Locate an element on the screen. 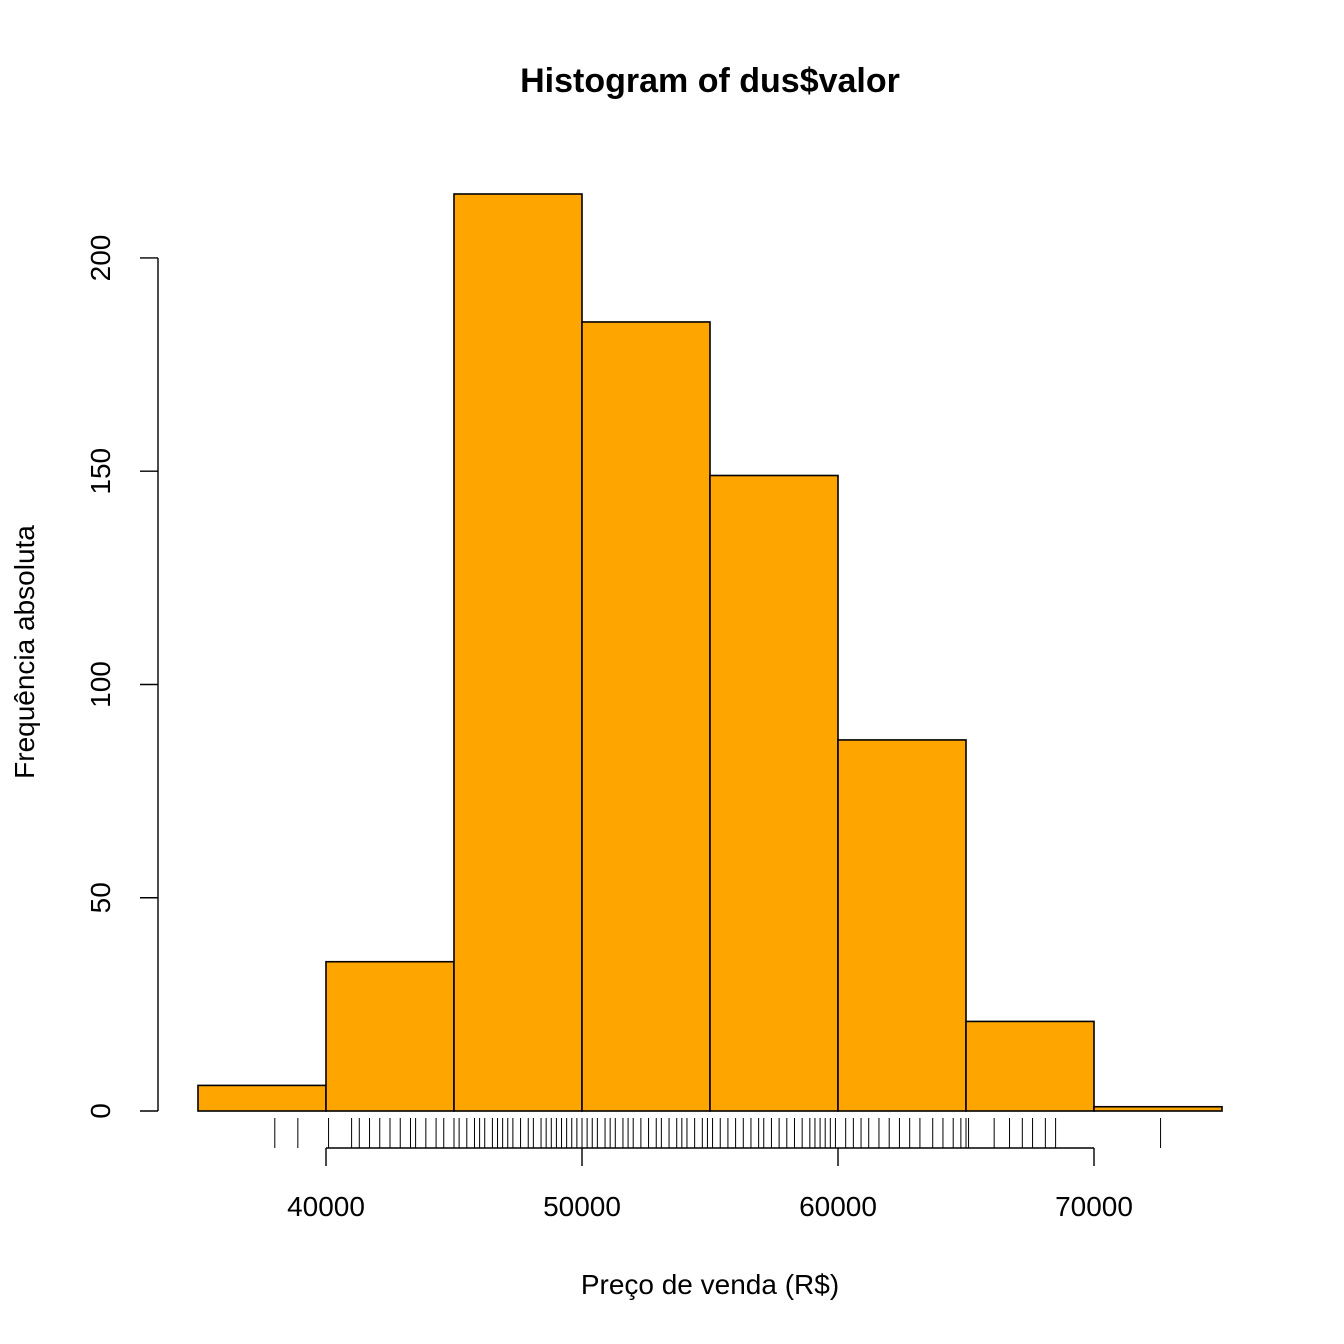 The image size is (1344, 1344). y-tick-label: 200 is located at coordinates (100, 258).